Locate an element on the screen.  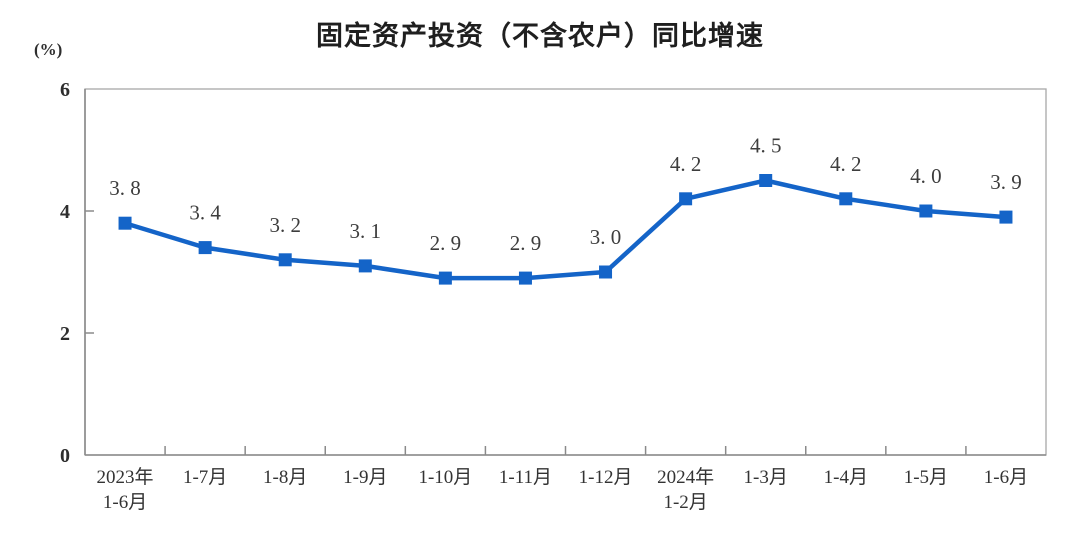
x-tick-label: 1-7月 is located at coordinates (205, 477).